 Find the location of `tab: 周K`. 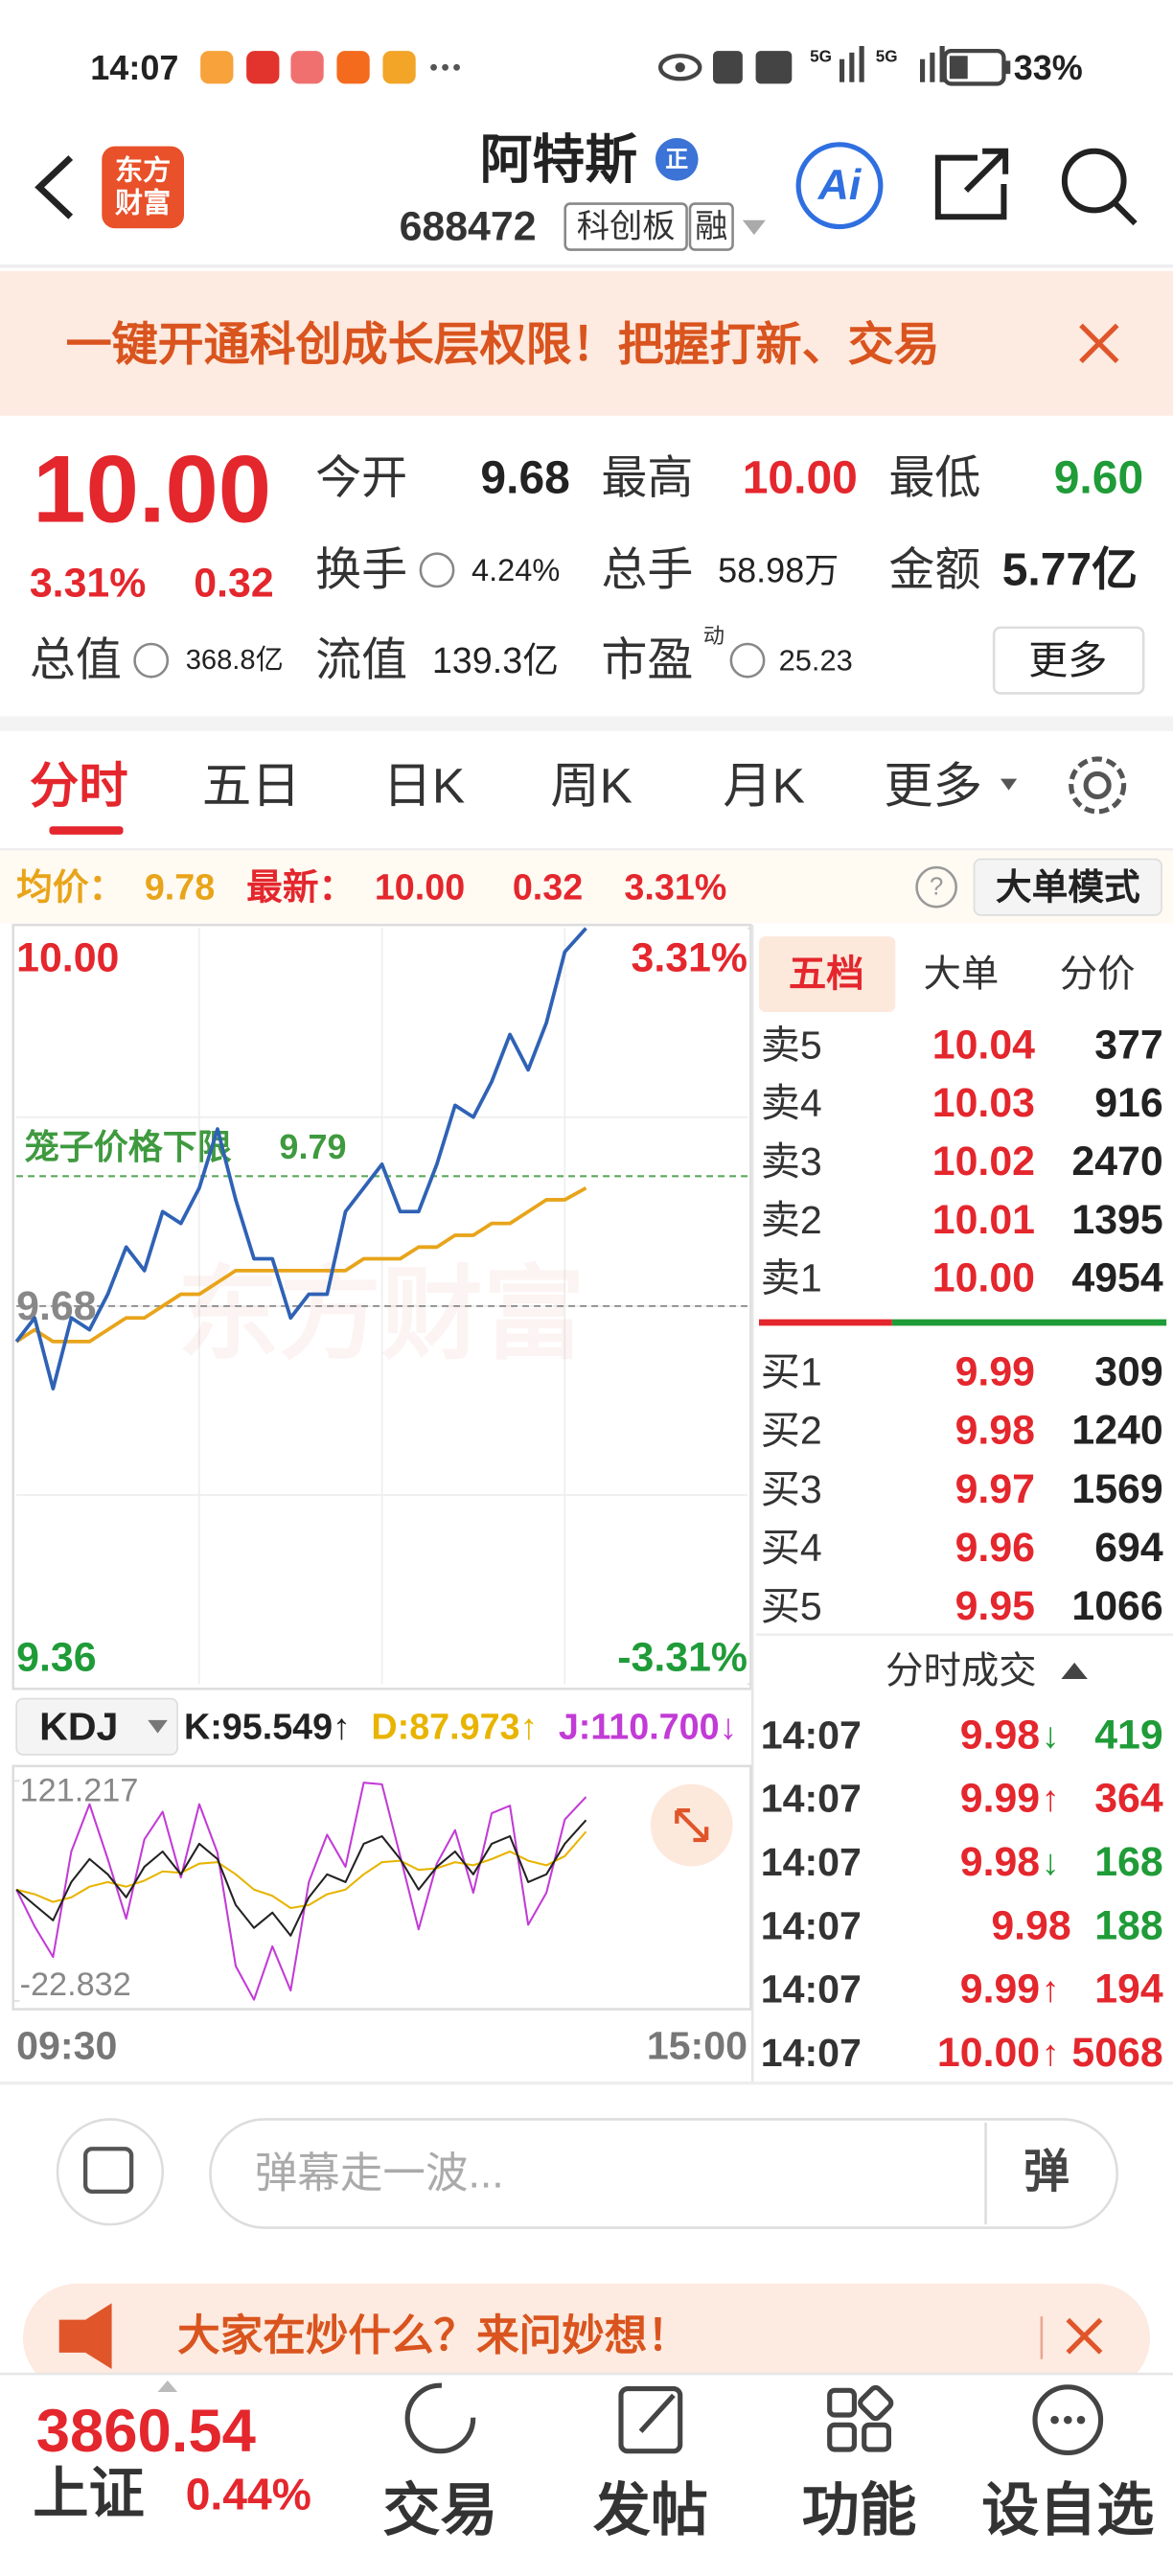

tab: 周K is located at coordinates (591, 785).